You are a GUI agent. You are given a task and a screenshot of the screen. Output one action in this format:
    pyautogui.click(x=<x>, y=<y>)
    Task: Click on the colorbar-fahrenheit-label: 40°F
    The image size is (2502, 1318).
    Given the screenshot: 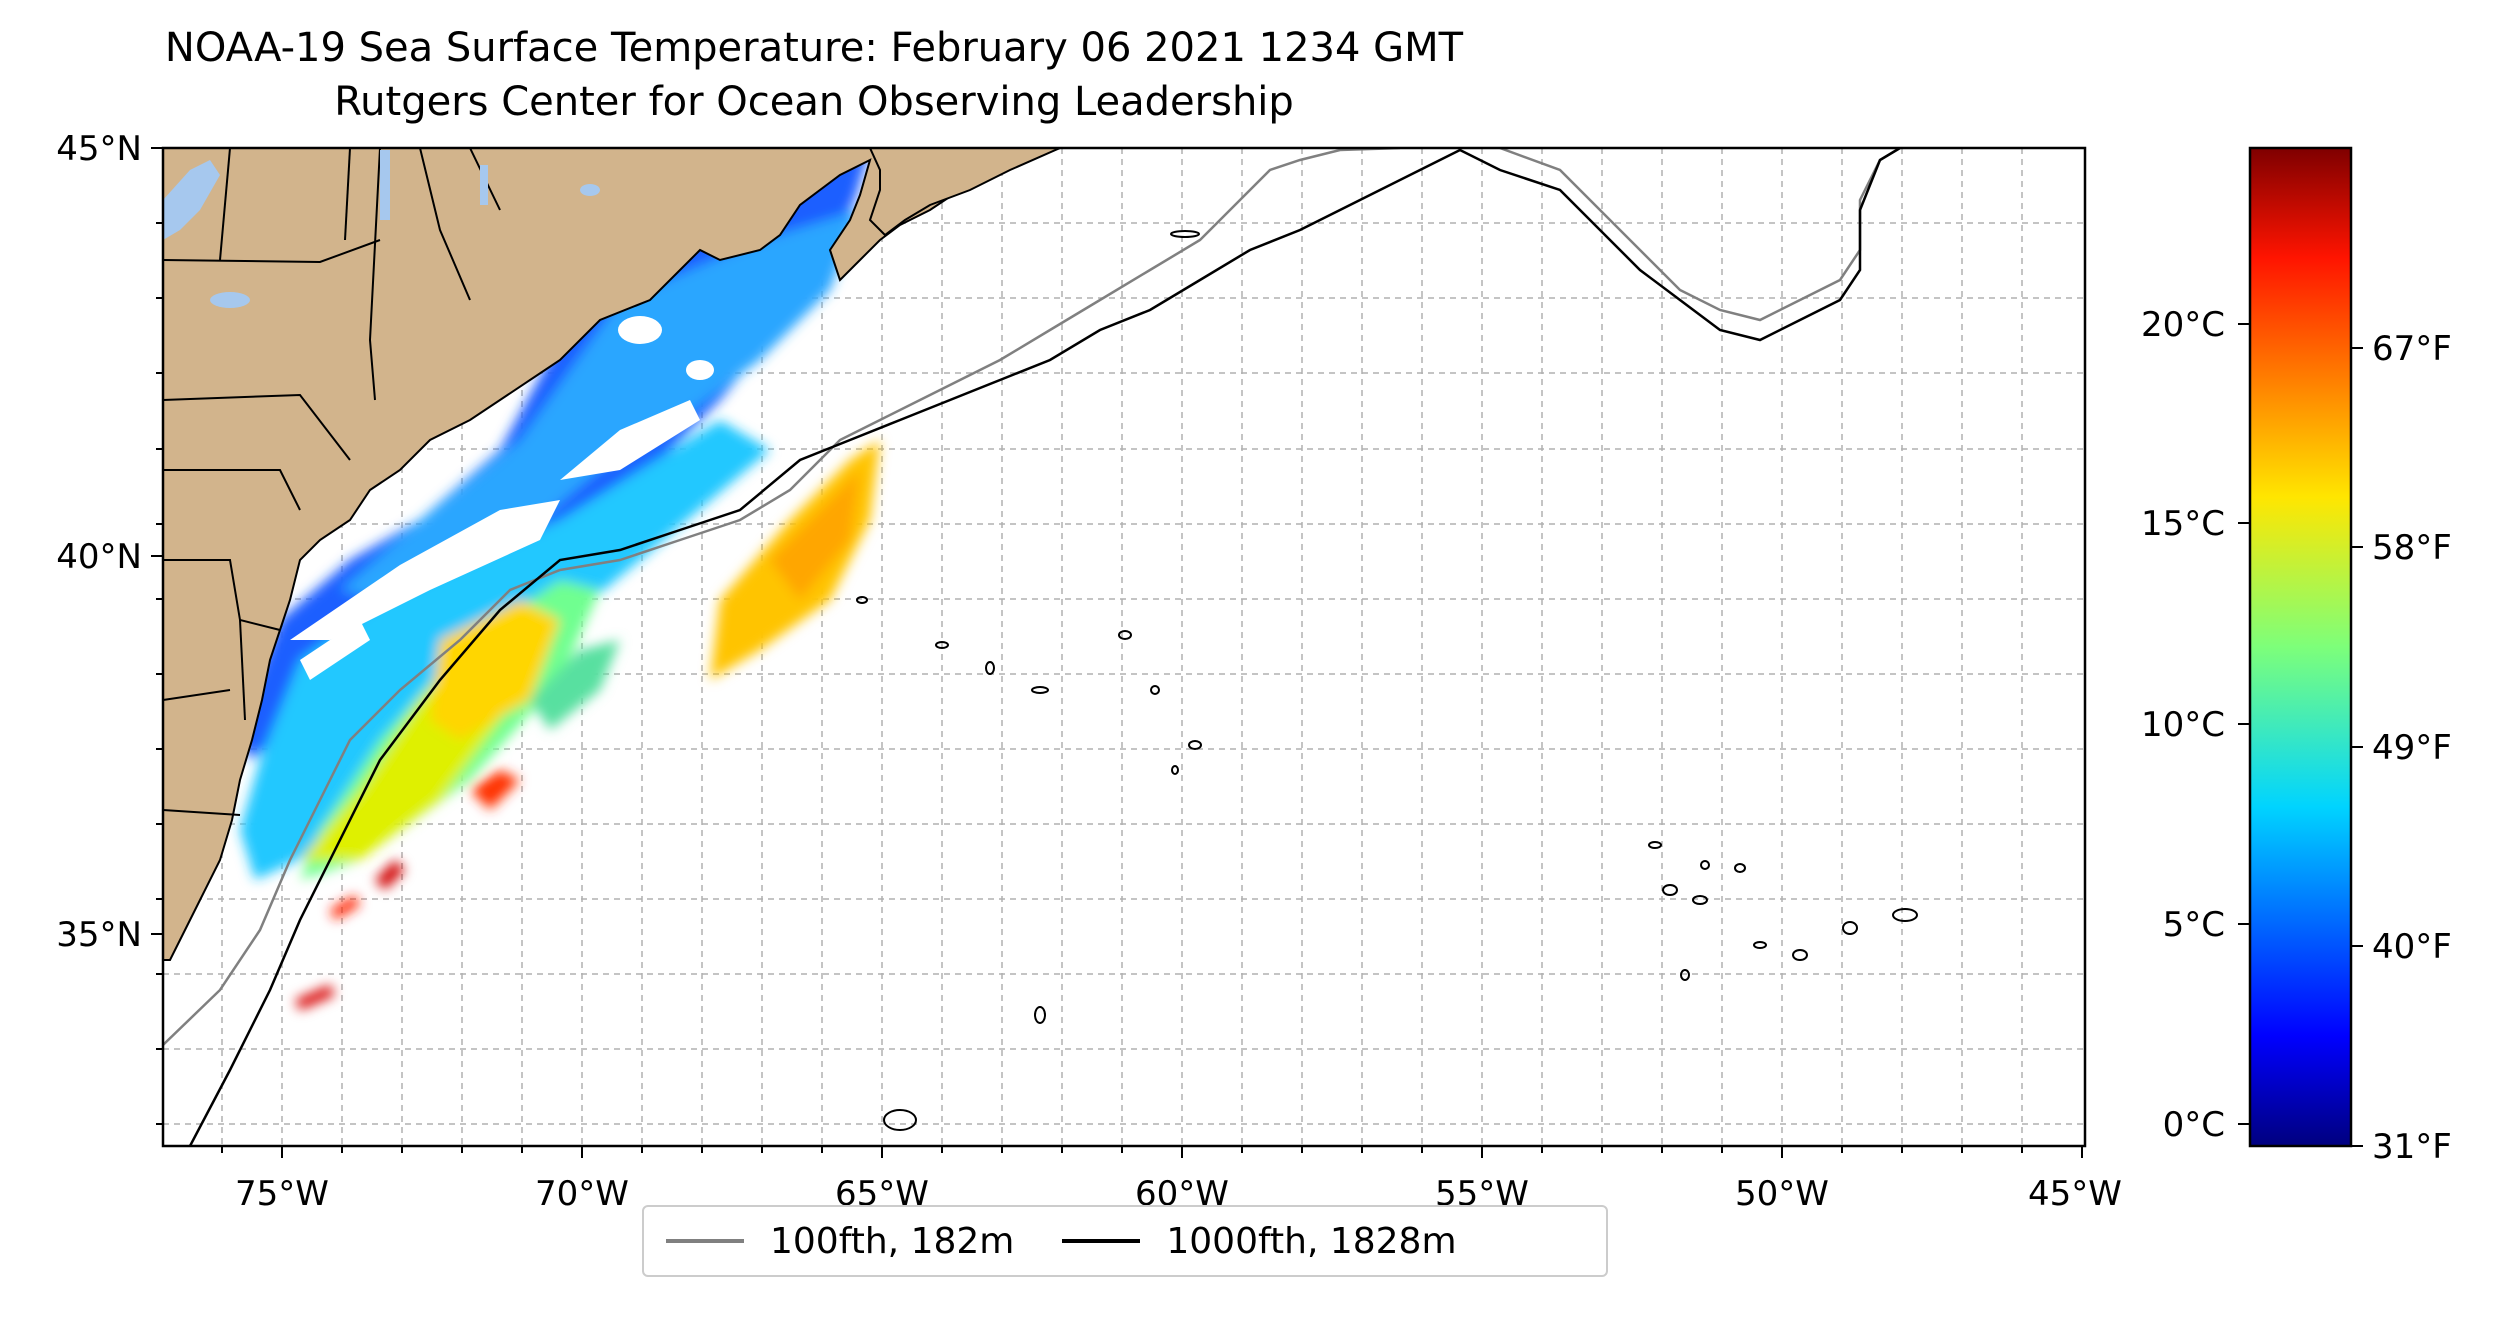 What is the action you would take?
    pyautogui.click(x=2412, y=947)
    